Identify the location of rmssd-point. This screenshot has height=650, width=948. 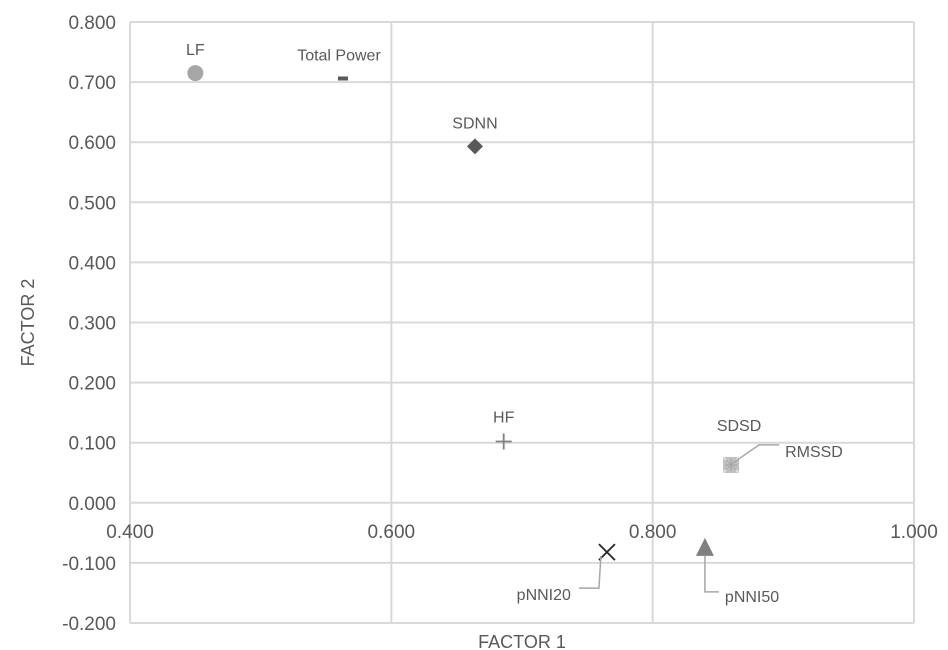
(731, 464).